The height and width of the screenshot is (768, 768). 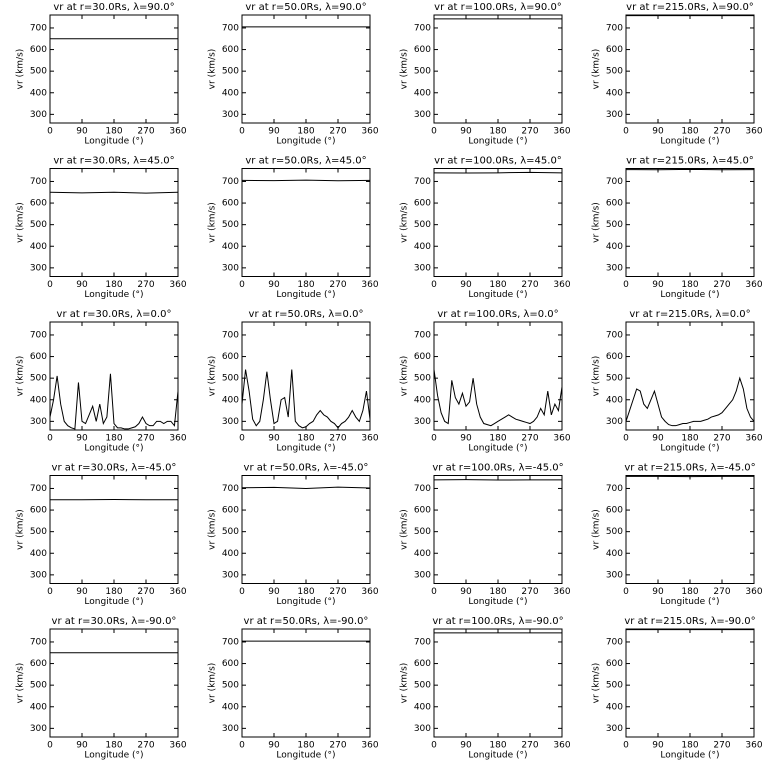 What do you see at coordinates (114, 621) in the screenshot?
I see `panel-title: vr at r=30.0Rs, λ=-90.0°` at bounding box center [114, 621].